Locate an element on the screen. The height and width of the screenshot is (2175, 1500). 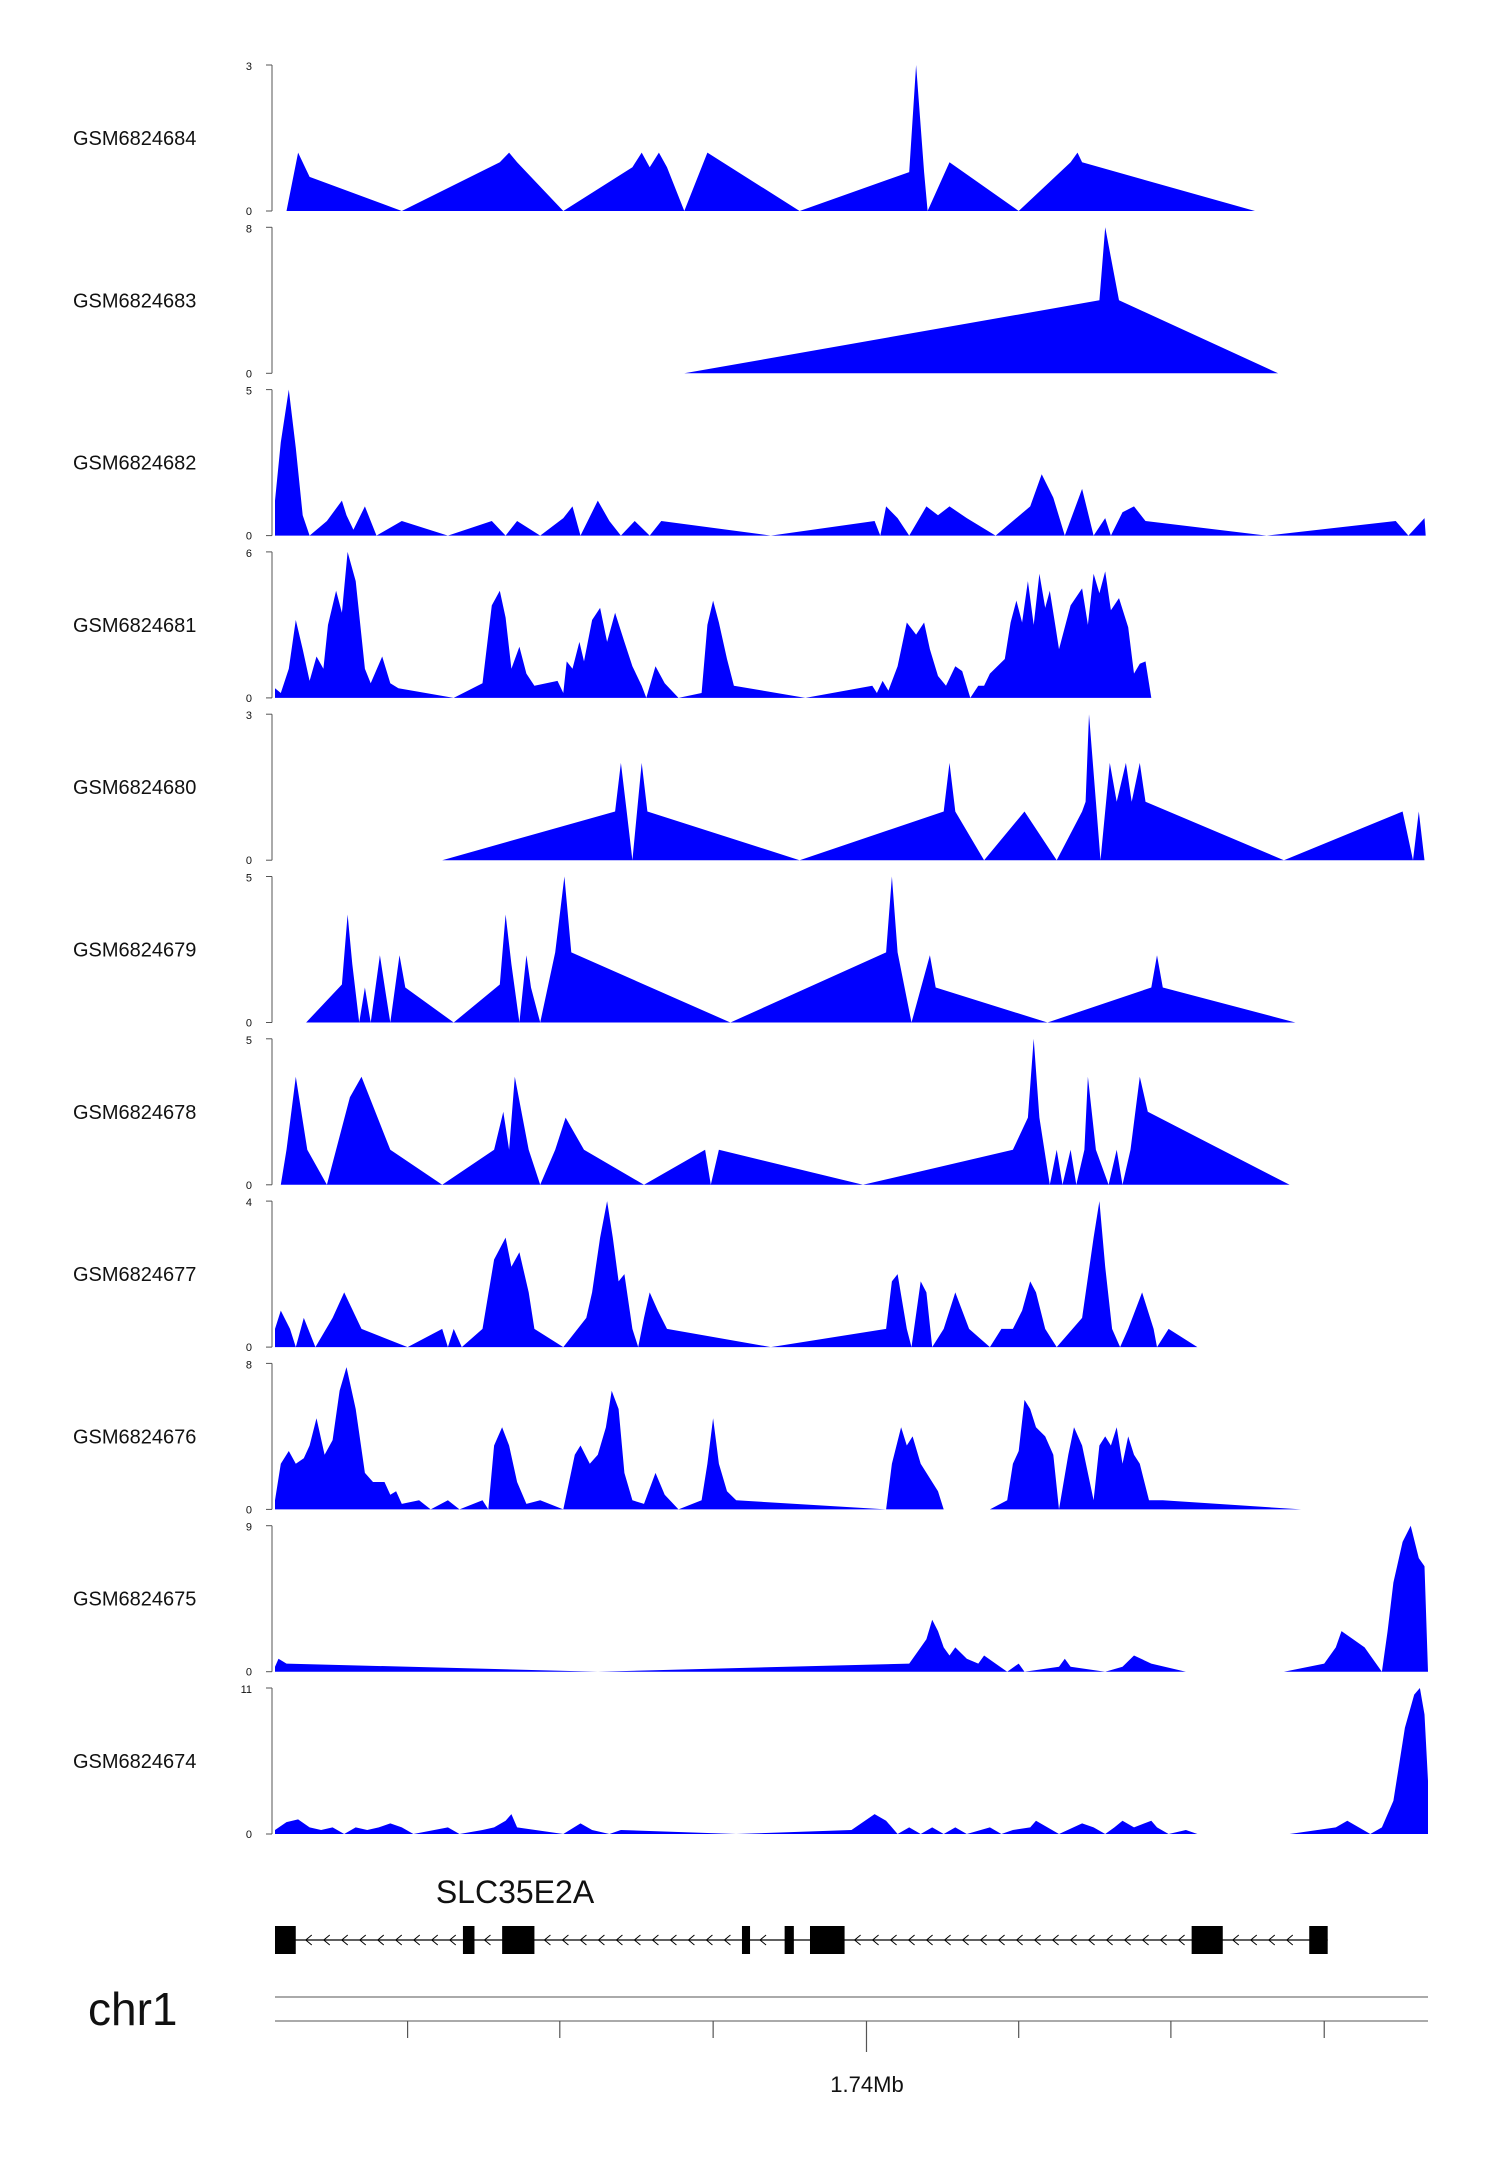
track-label: GSM6824684 is located at coordinates (134, 139).